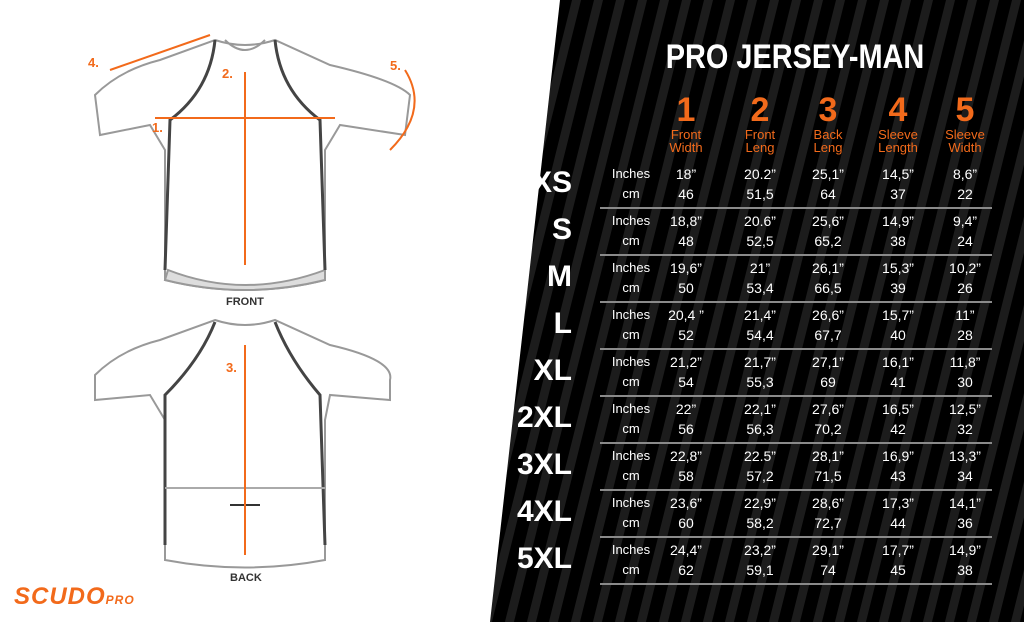  I want to click on measurement-cell: 22” 56, so click(686, 419).